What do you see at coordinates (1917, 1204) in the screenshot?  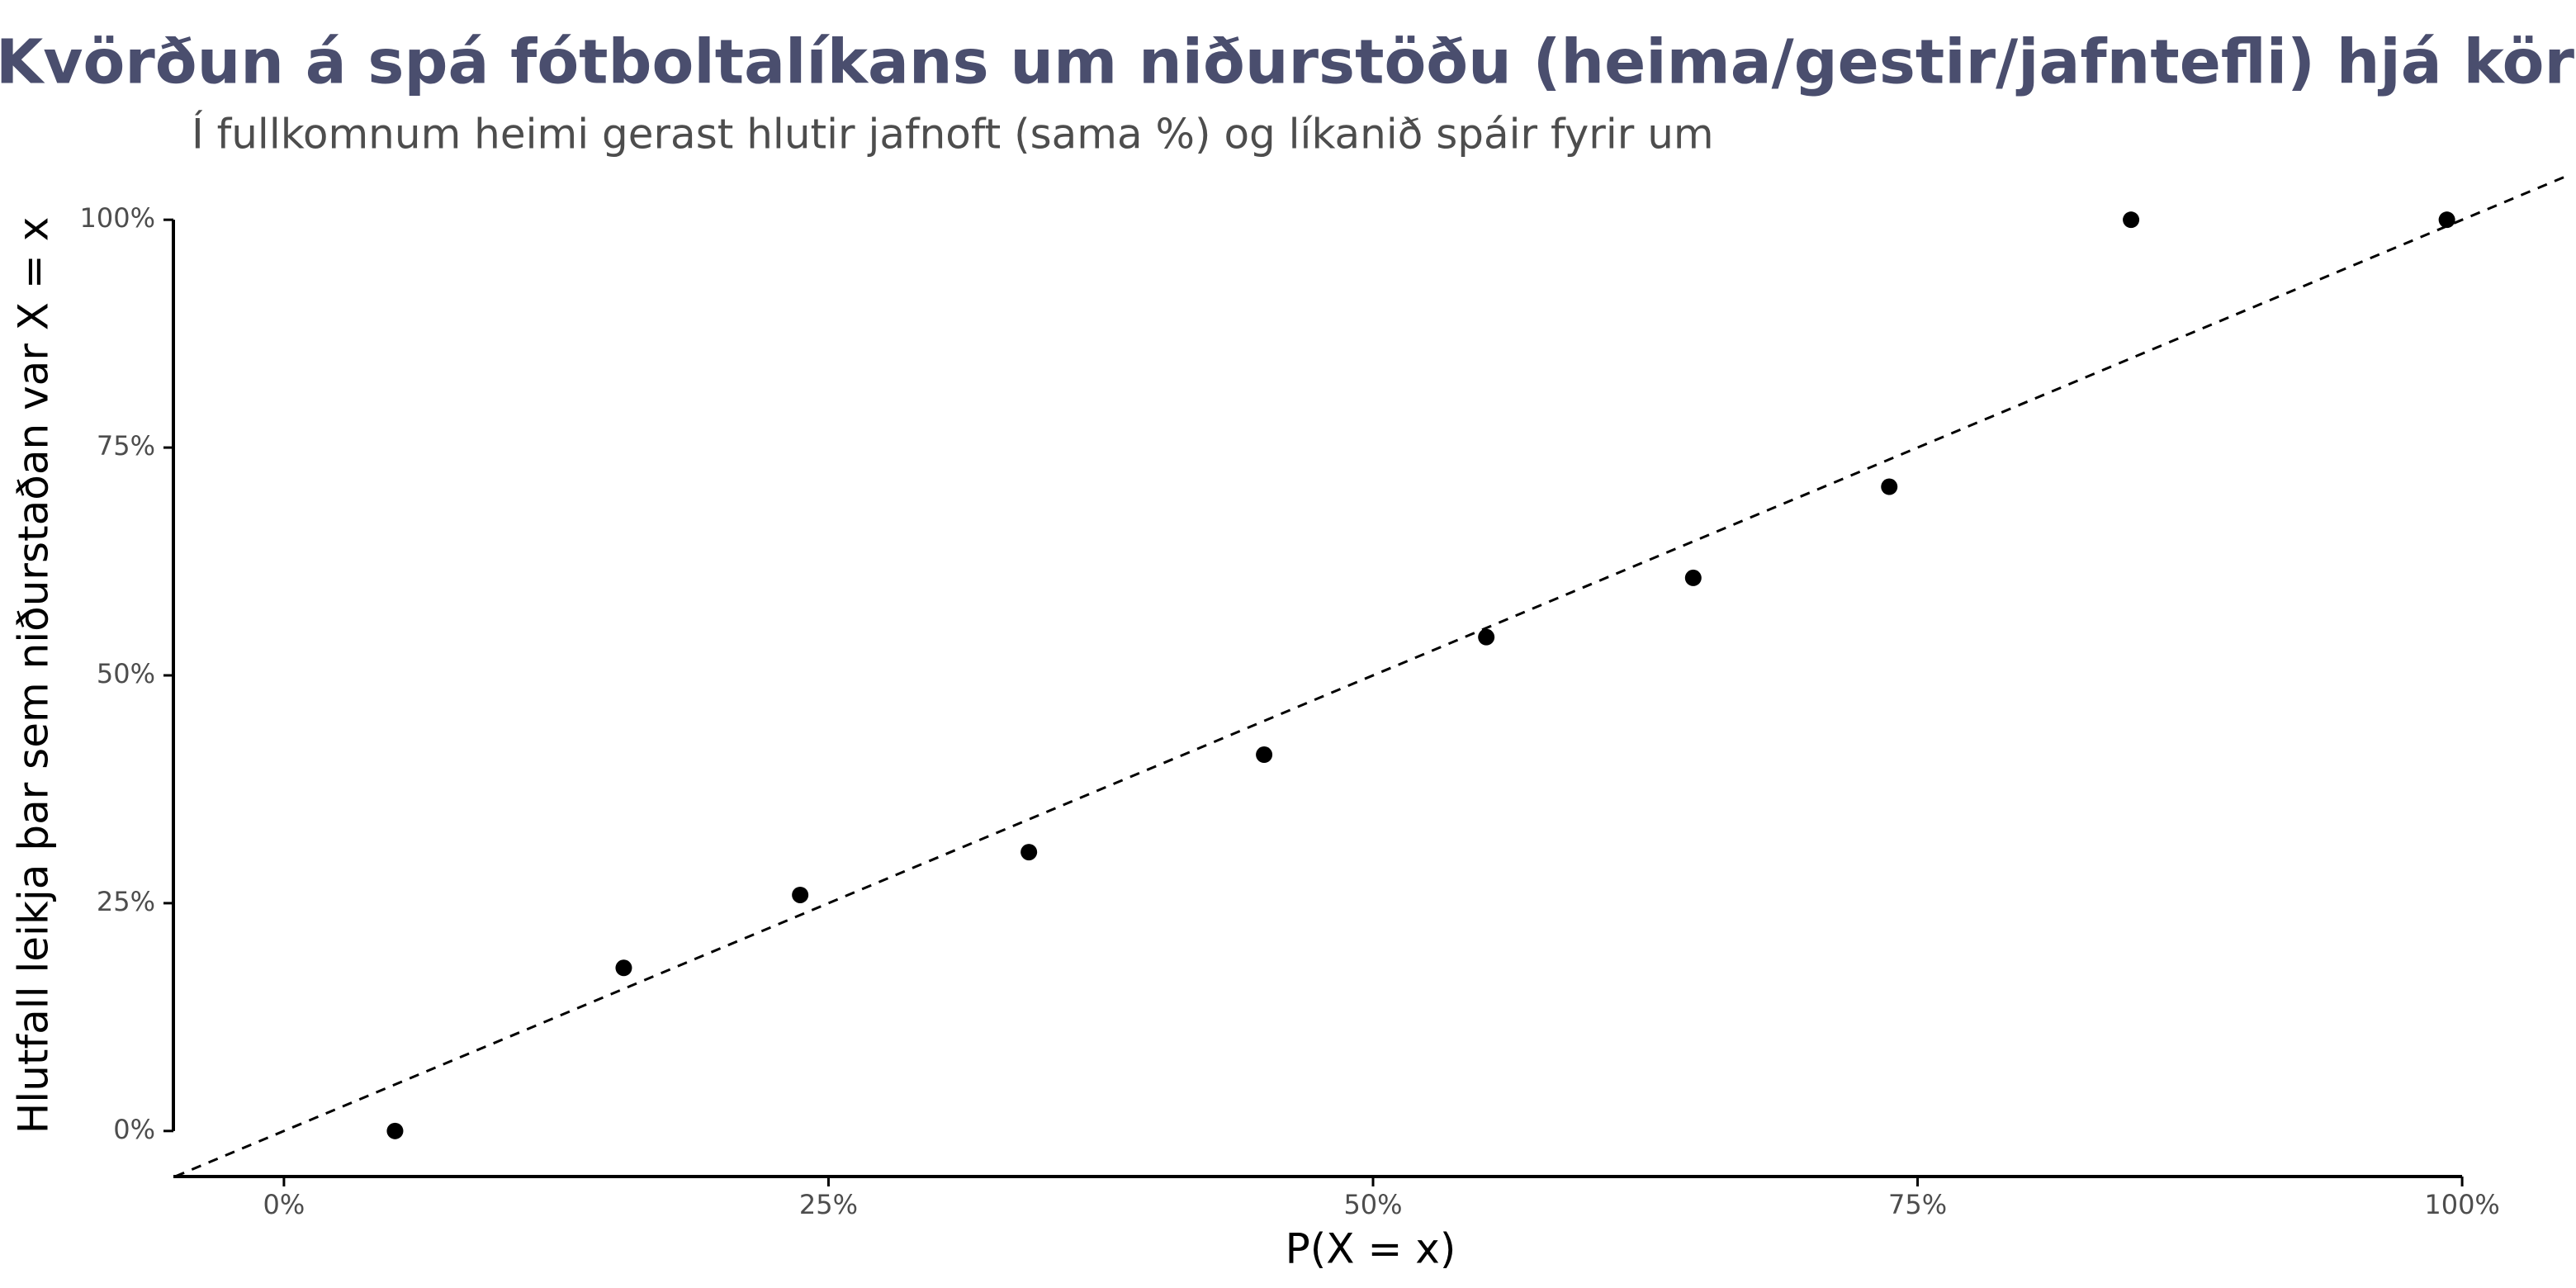 I see `x-tick-label: 75%` at bounding box center [1917, 1204].